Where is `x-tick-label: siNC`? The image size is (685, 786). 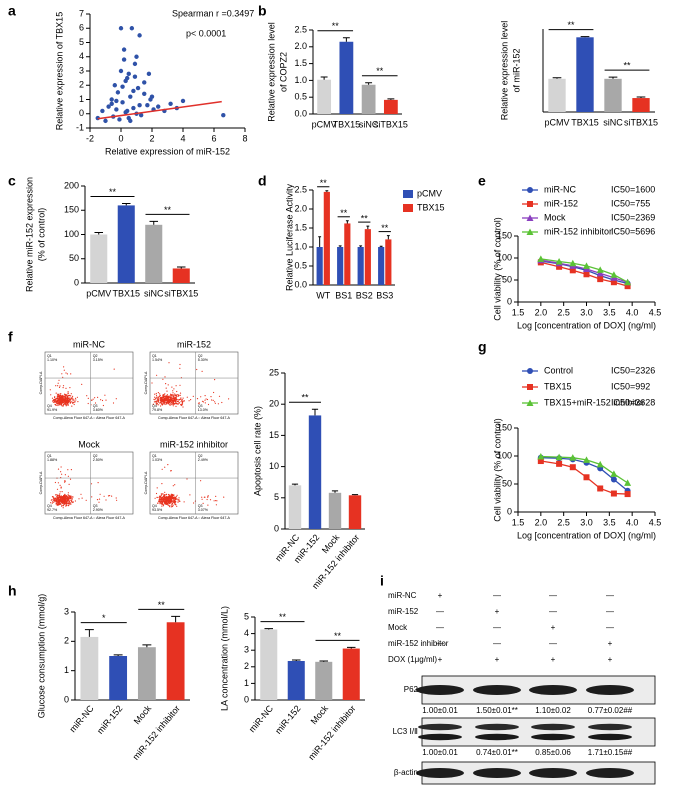 x-tick-label: siNC is located at coordinates (369, 124).